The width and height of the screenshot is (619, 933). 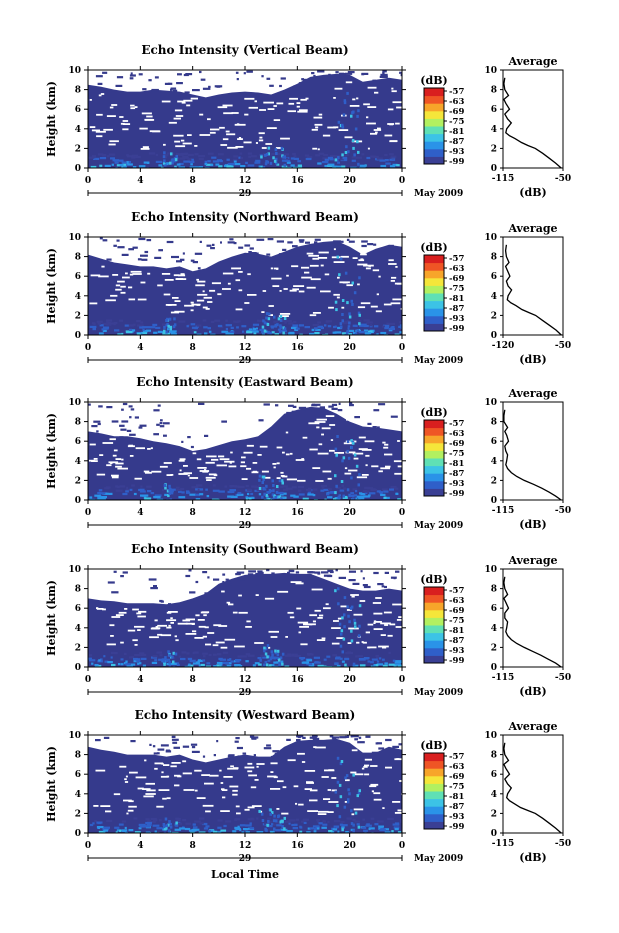 What do you see at coordinates (532, 455) in the screenshot?
I see `average-line` at bounding box center [532, 455].